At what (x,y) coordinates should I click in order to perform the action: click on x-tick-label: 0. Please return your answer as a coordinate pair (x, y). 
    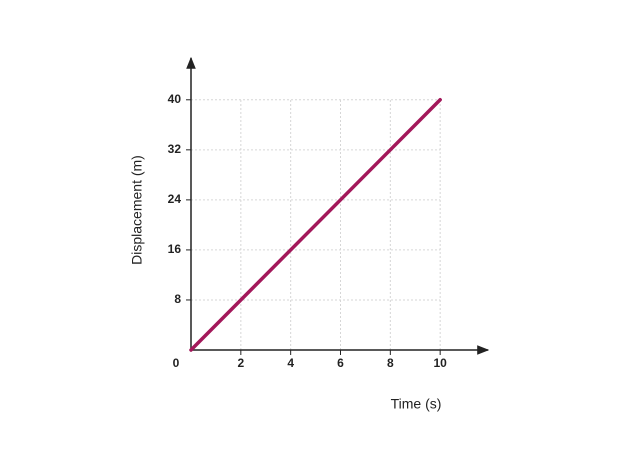
    Looking at the image, I should click on (176, 363).